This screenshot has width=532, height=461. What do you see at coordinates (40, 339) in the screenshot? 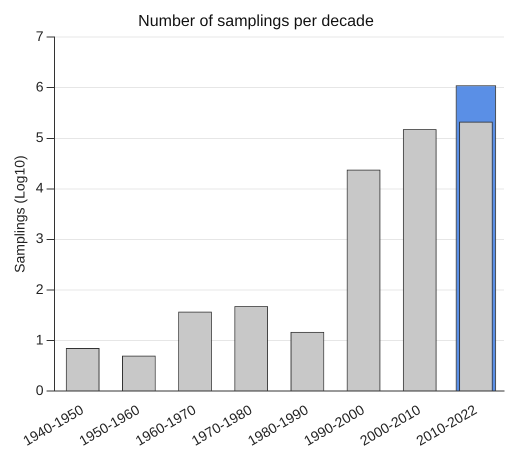
I see `y-tick-label: 1` at bounding box center [40, 339].